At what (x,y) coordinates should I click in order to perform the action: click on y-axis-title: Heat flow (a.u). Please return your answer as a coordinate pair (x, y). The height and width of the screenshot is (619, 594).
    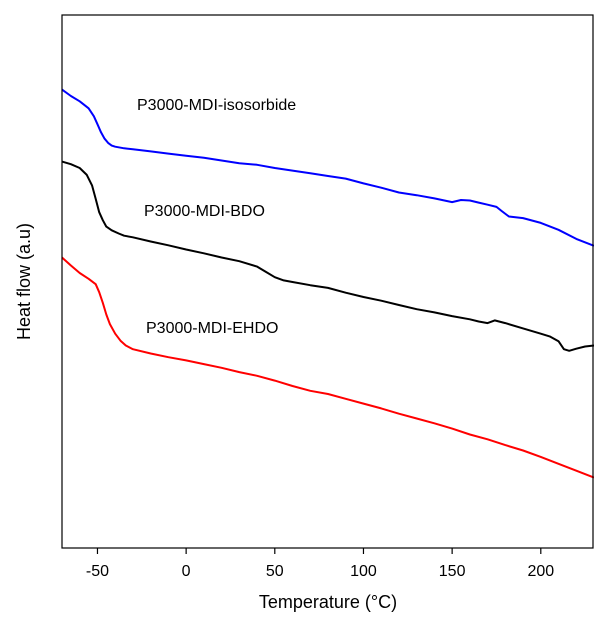
    Looking at the image, I should click on (24, 281).